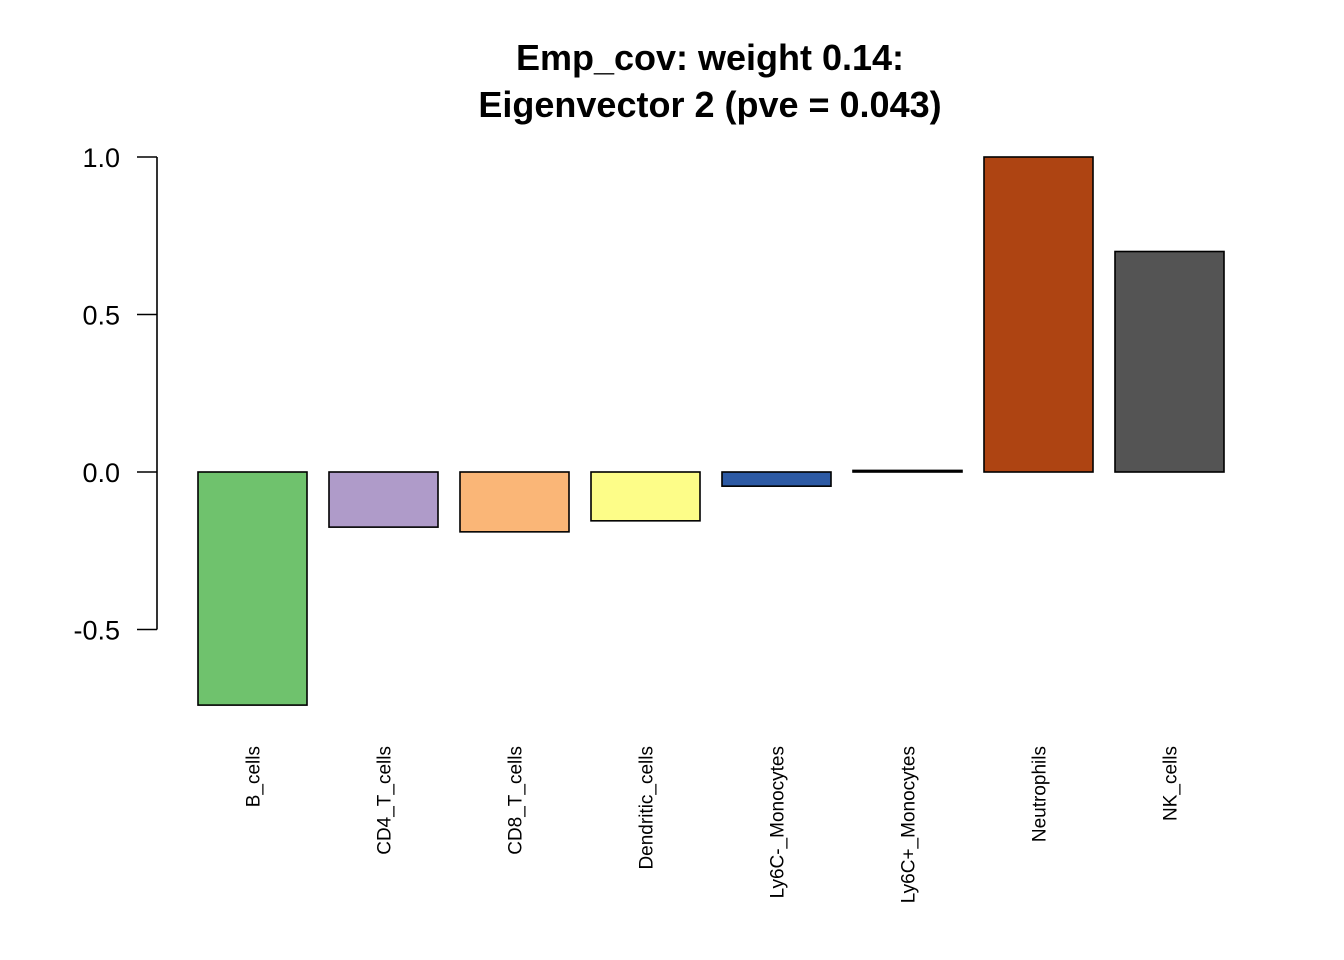 This screenshot has width=1344, height=960. What do you see at coordinates (1038, 314) in the screenshot?
I see `bar-neutrophils` at bounding box center [1038, 314].